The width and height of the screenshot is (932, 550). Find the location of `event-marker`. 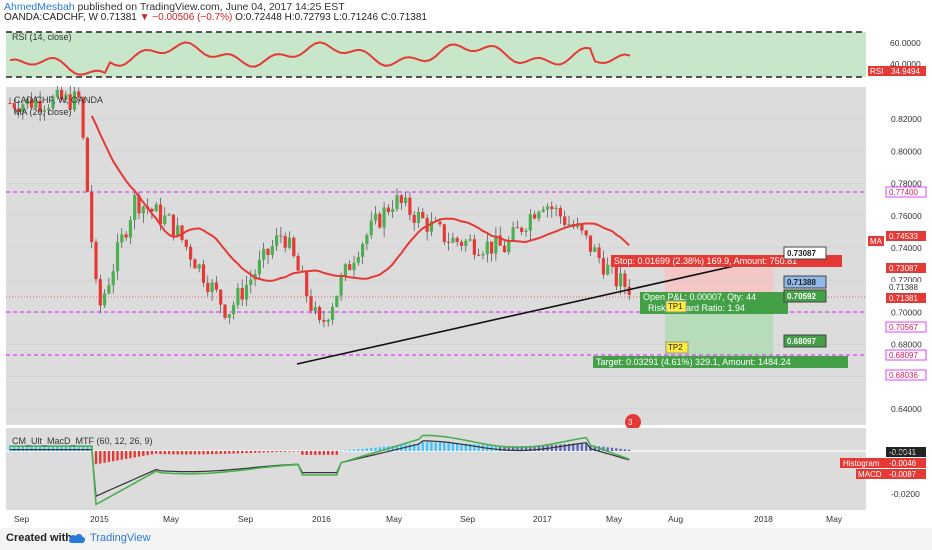

event-marker is located at coordinates (633, 422).